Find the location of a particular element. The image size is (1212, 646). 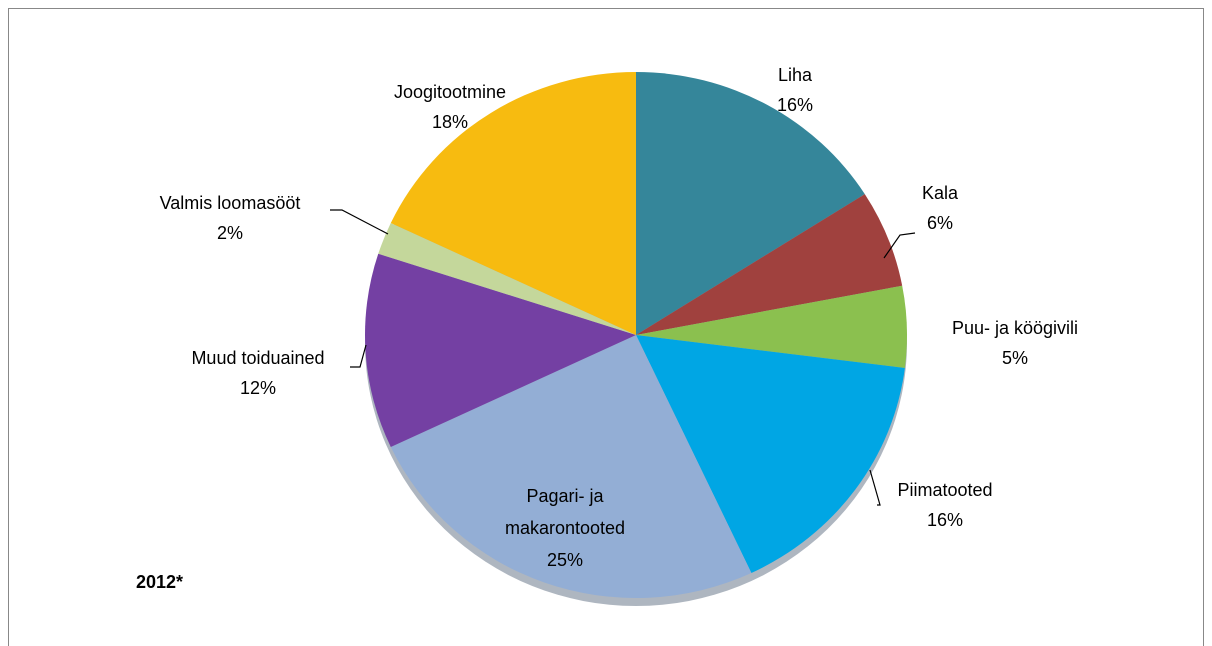

slice-label: Joogitootmine 18% is located at coordinates (450, 107).